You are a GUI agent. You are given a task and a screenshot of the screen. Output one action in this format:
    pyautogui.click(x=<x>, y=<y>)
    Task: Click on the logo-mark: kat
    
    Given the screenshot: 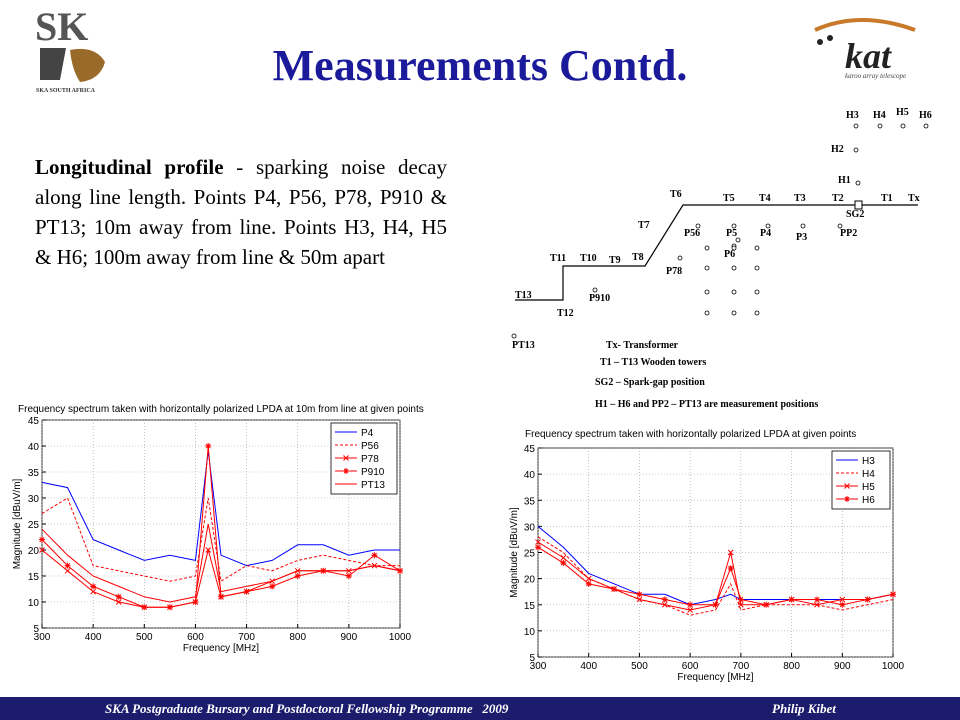 What is the action you would take?
    pyautogui.click(x=868, y=56)
    